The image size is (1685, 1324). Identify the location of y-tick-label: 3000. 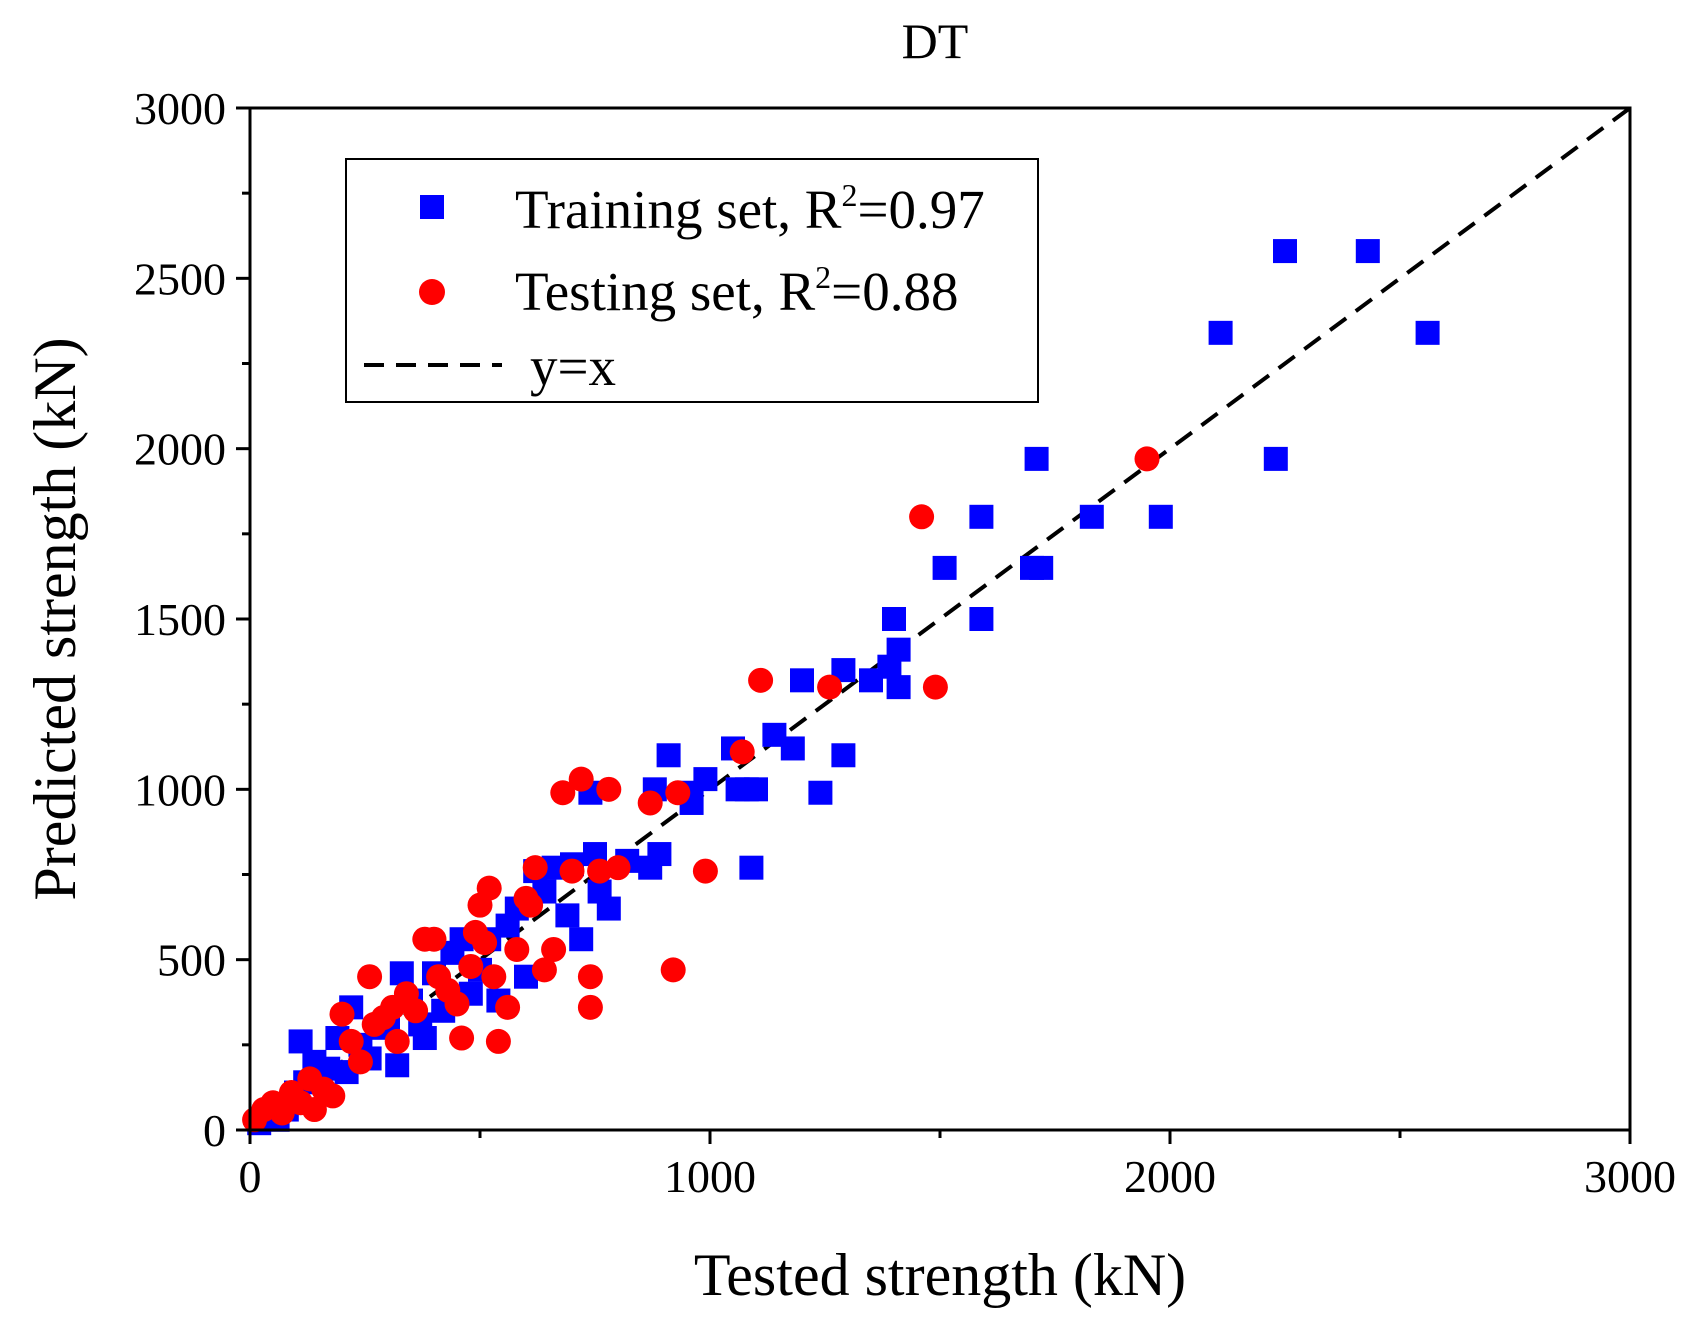
(180, 108).